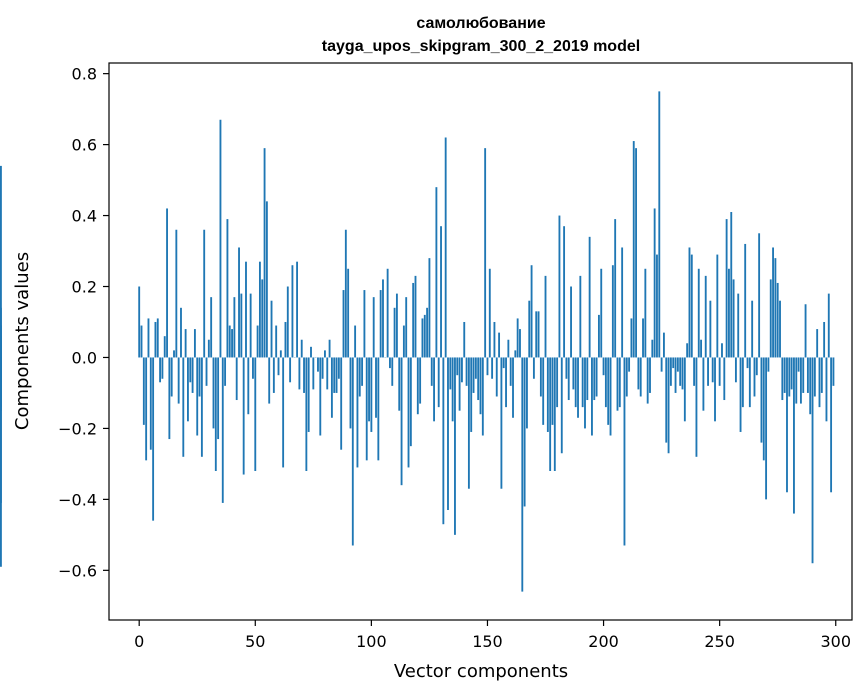 This screenshot has width=867, height=696. What do you see at coordinates (84, 74) in the screenshot?
I see `y-tick-label: 0.8` at bounding box center [84, 74].